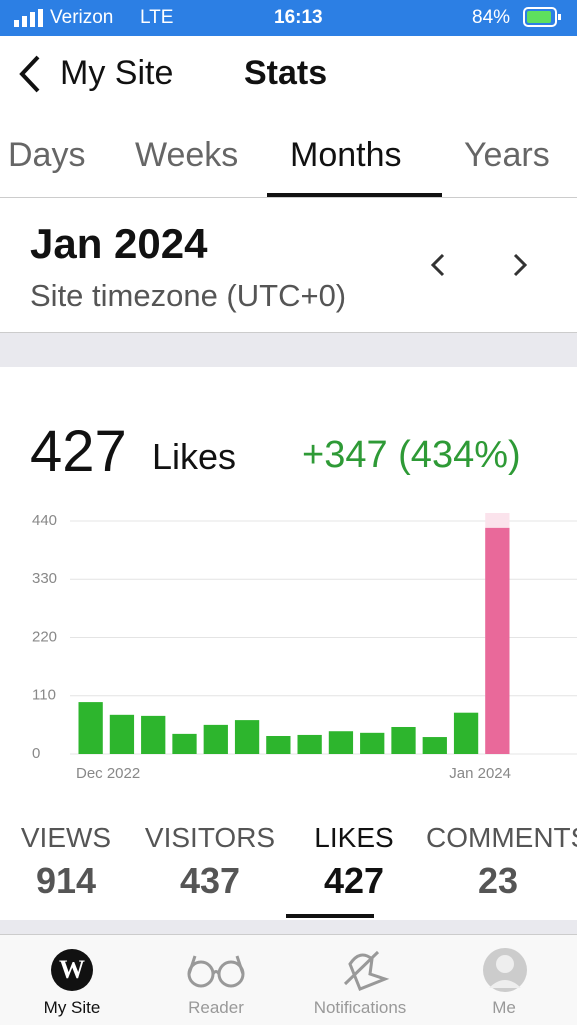 Image resolution: width=577 pixels, height=1025 pixels. Describe the element at coordinates (210, 880) in the screenshot. I see `stat-value: 437` at that location.